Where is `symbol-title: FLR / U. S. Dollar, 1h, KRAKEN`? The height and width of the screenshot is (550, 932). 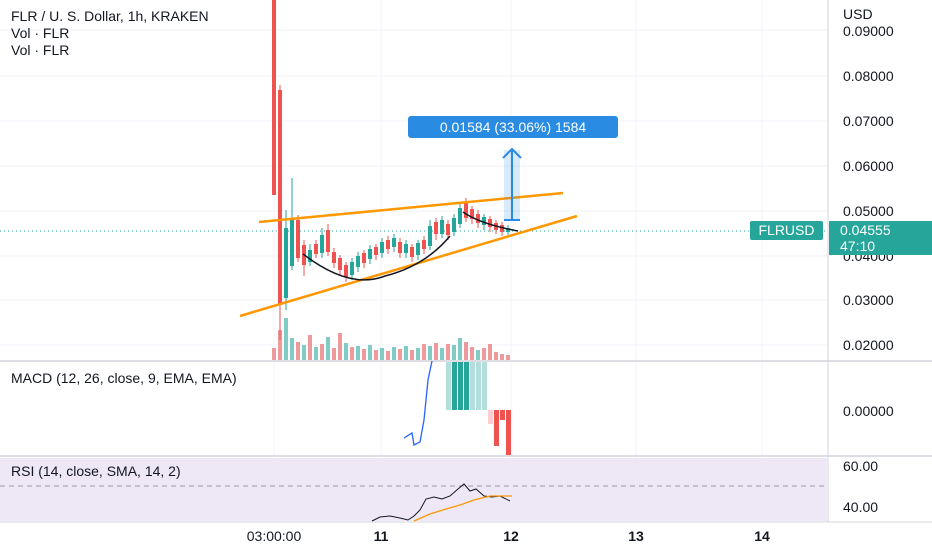
symbol-title: FLR / U. S. Dollar, 1h, KRAKEN is located at coordinates (110, 16).